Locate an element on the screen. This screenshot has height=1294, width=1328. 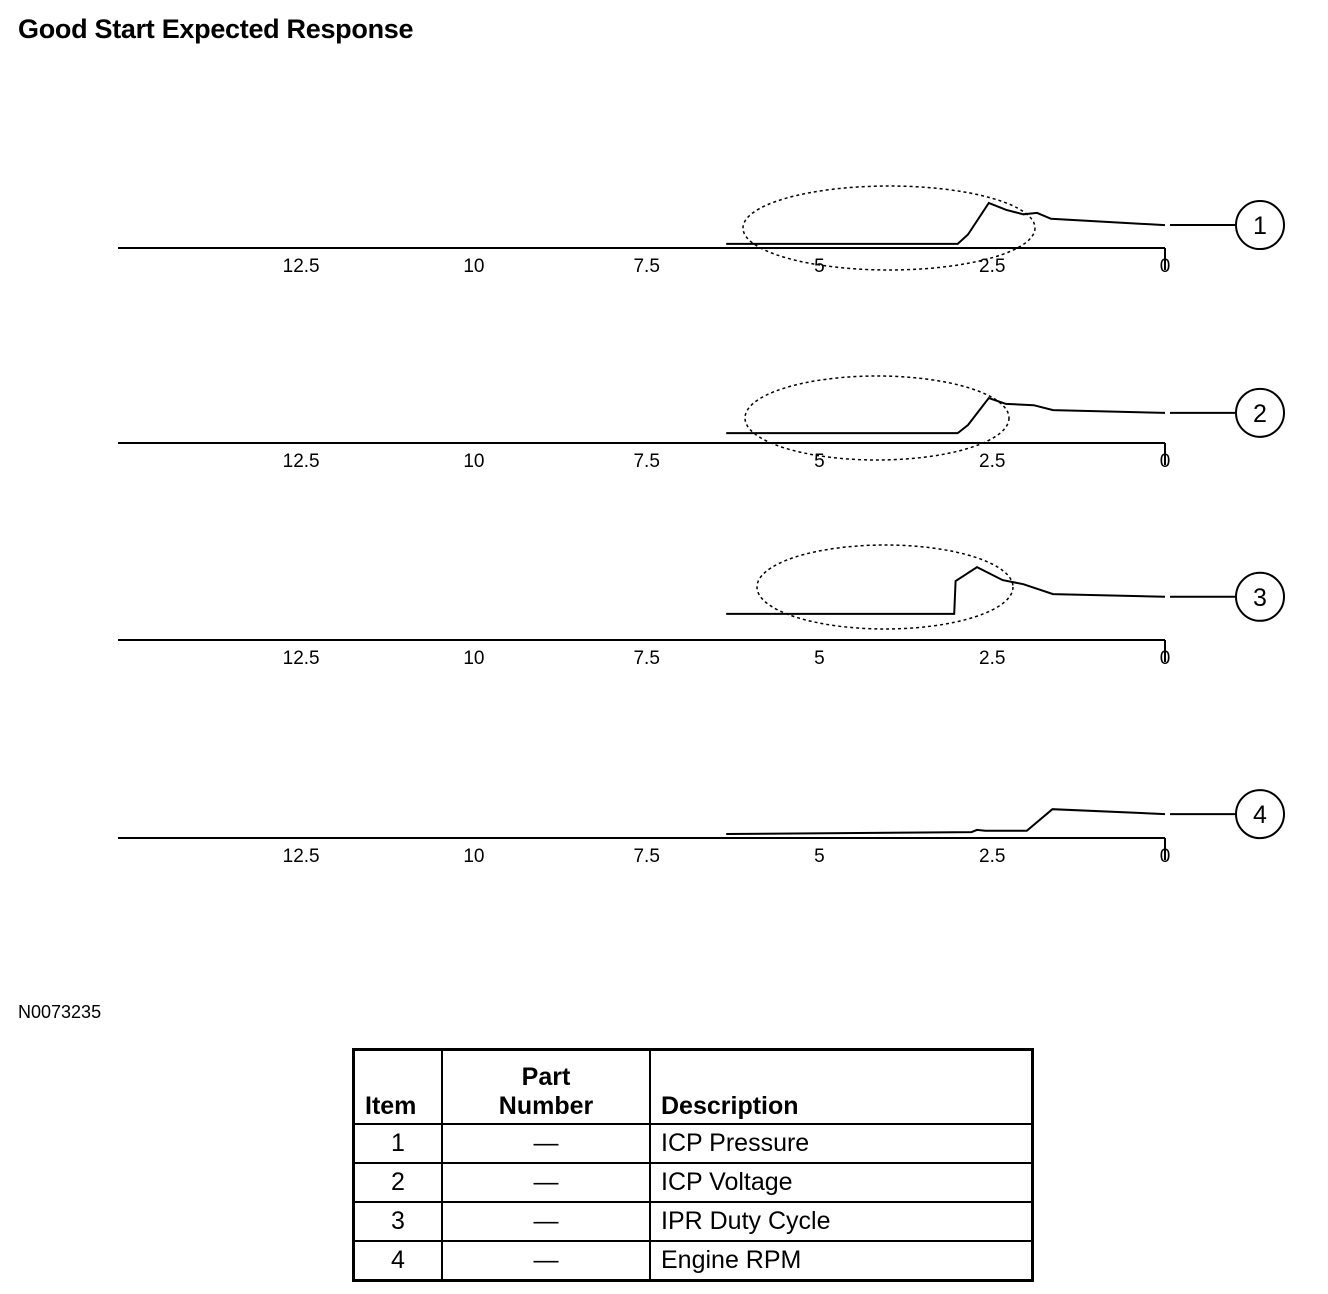
header-description: Description is located at coordinates (841, 1086).